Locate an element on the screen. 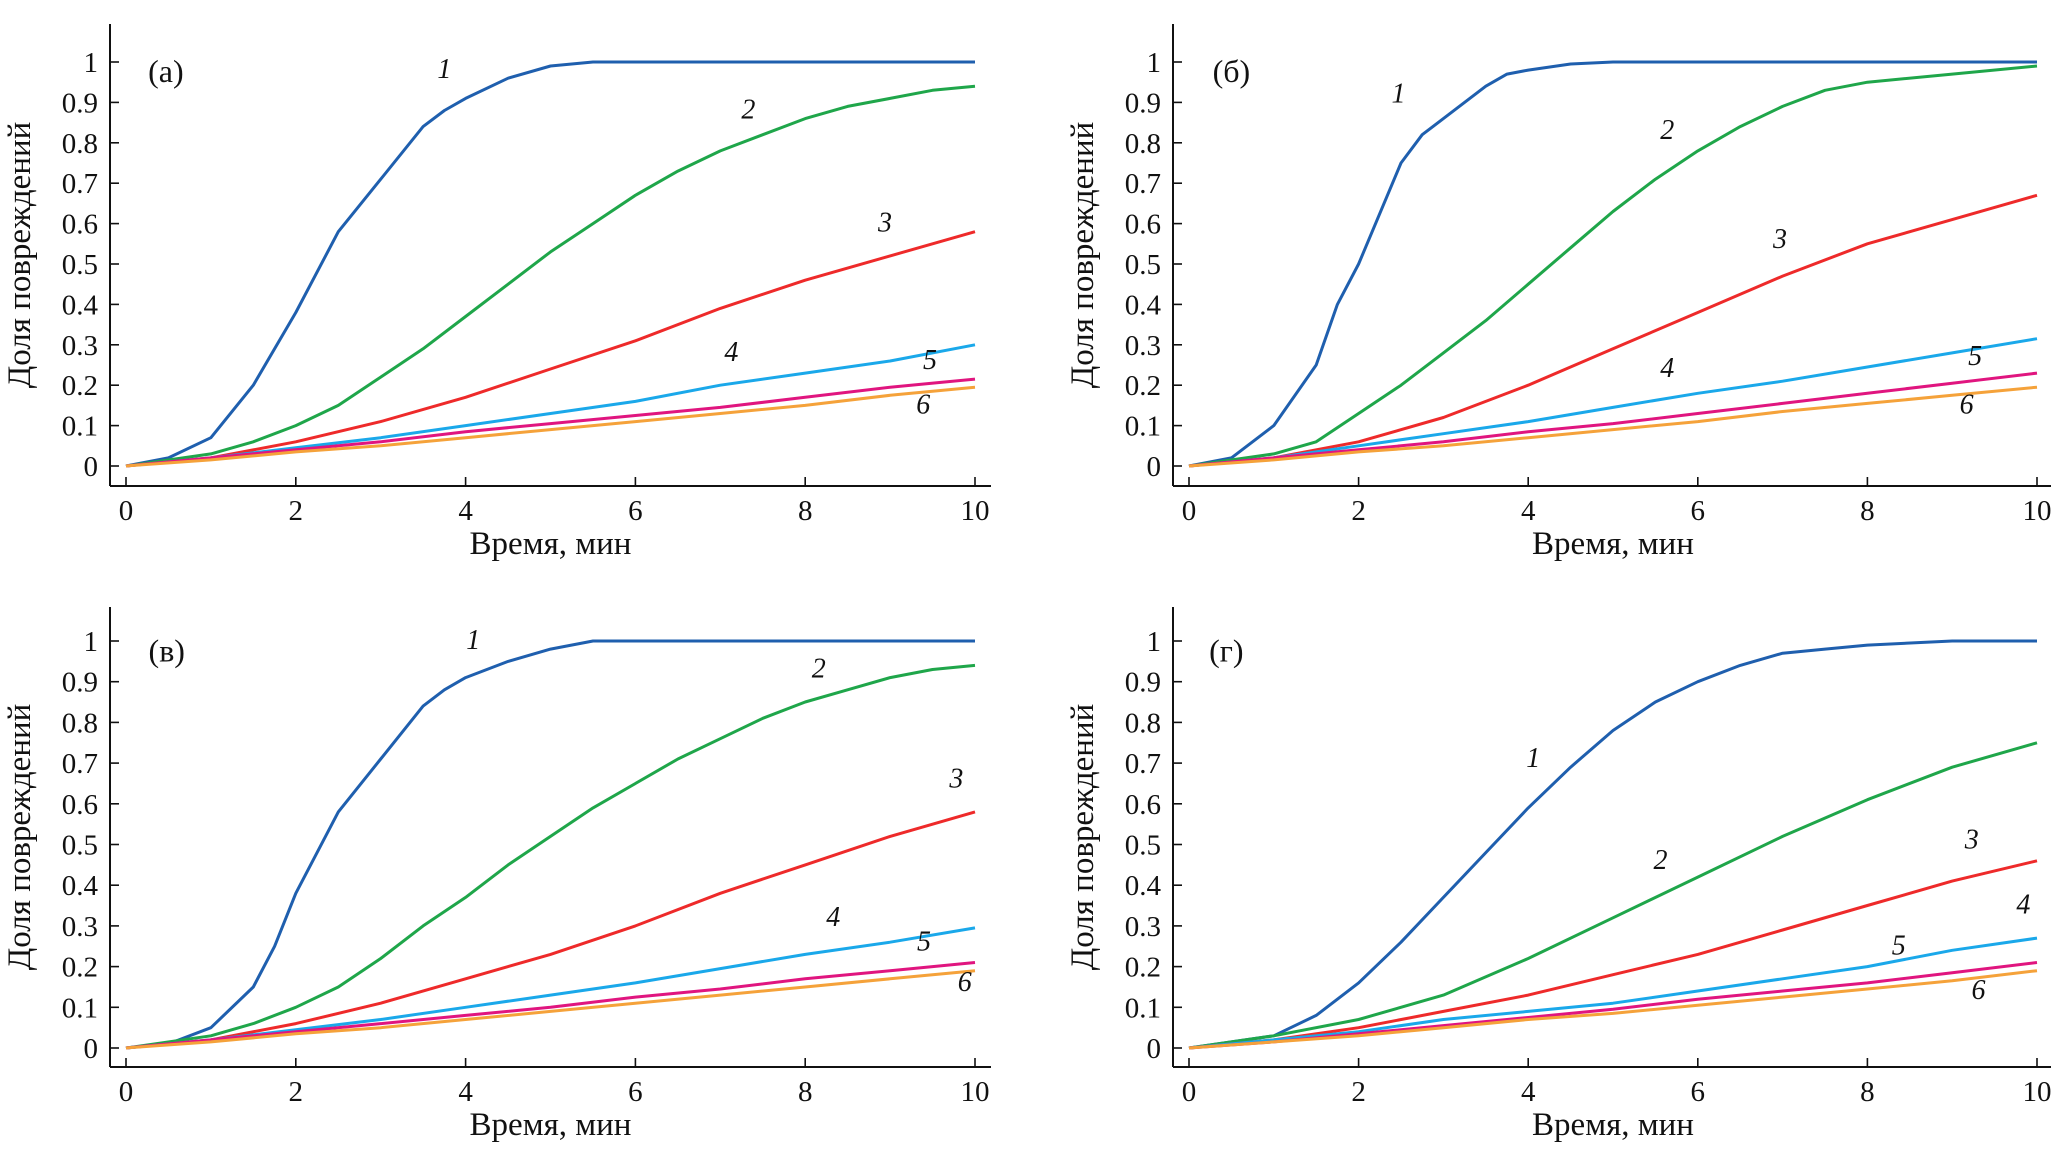 Image resolution: width=2067 pixels, height=1164 pixels. y-tick-label: 1 is located at coordinates (1154, 63).